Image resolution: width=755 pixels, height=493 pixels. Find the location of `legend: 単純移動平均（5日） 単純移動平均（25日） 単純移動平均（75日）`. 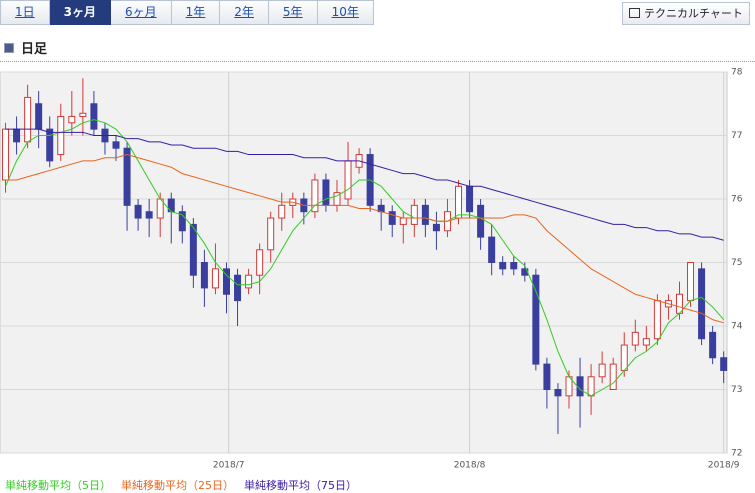

legend: 単純移動平均（5日） 単純移動平均（25日） 単純移動平均（75日） is located at coordinates (181, 485).